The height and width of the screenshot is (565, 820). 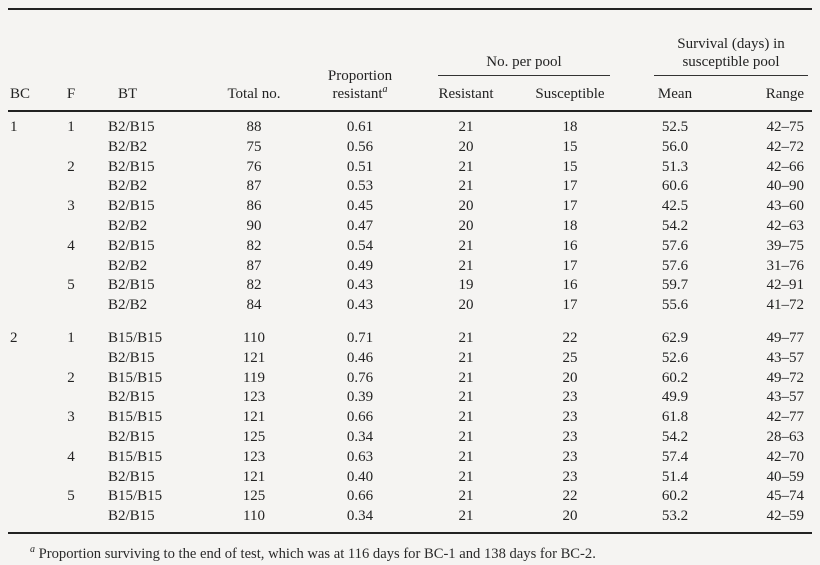 I want to click on cell-sus: 20, so click(x=570, y=520).